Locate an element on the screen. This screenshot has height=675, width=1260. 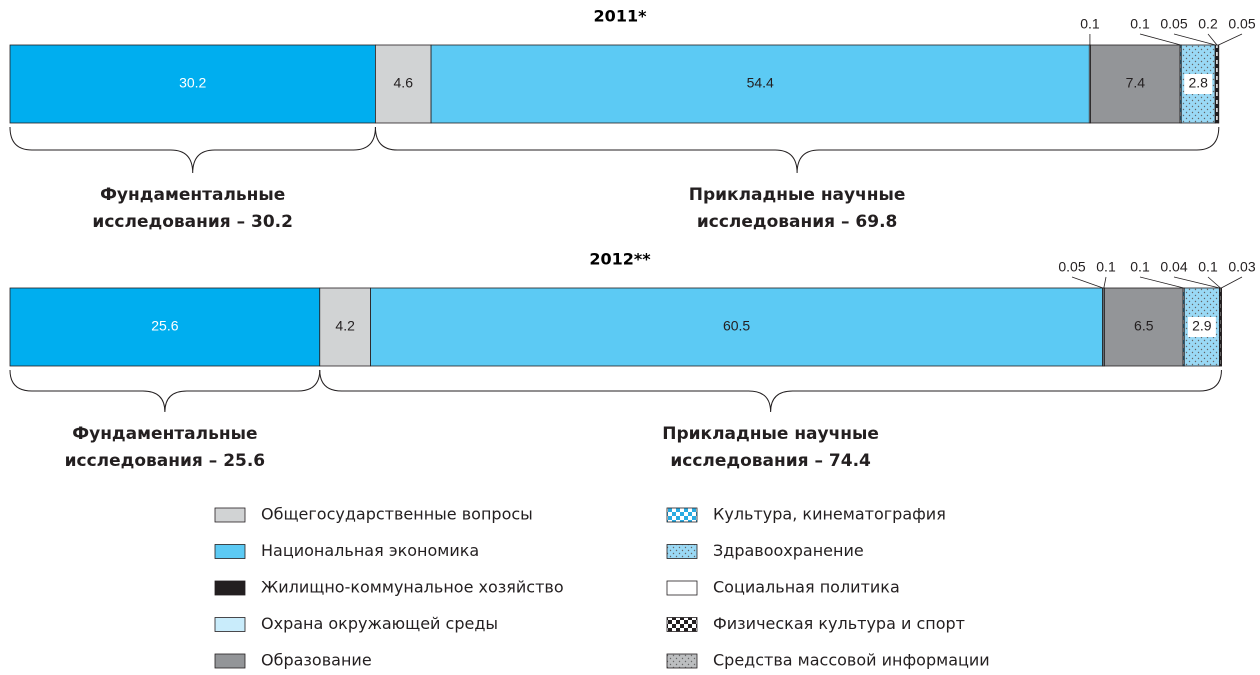
legend-label: Физическая культура и спорт is located at coordinates (839, 623).